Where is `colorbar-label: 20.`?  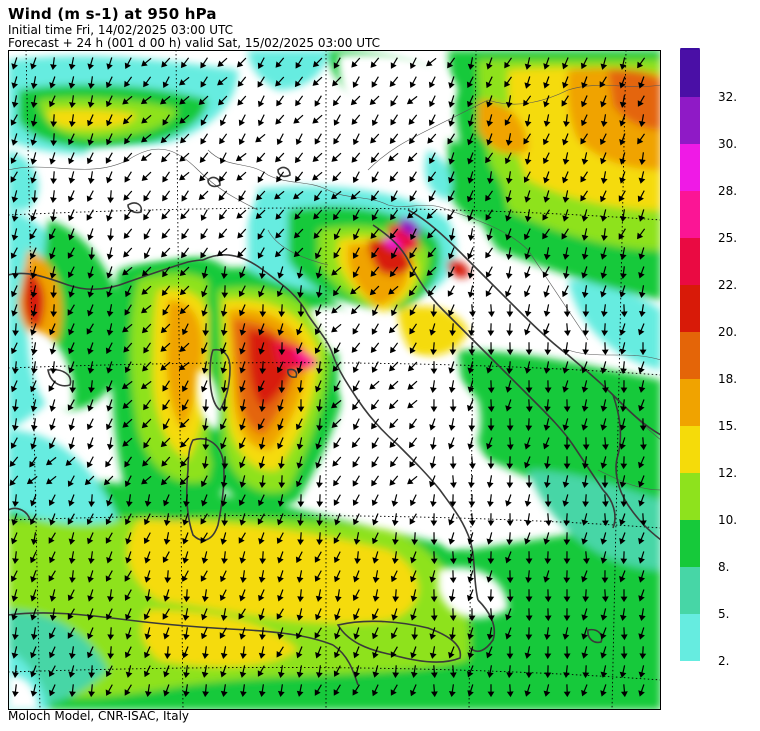 colorbar-label: 20. is located at coordinates (727, 332).